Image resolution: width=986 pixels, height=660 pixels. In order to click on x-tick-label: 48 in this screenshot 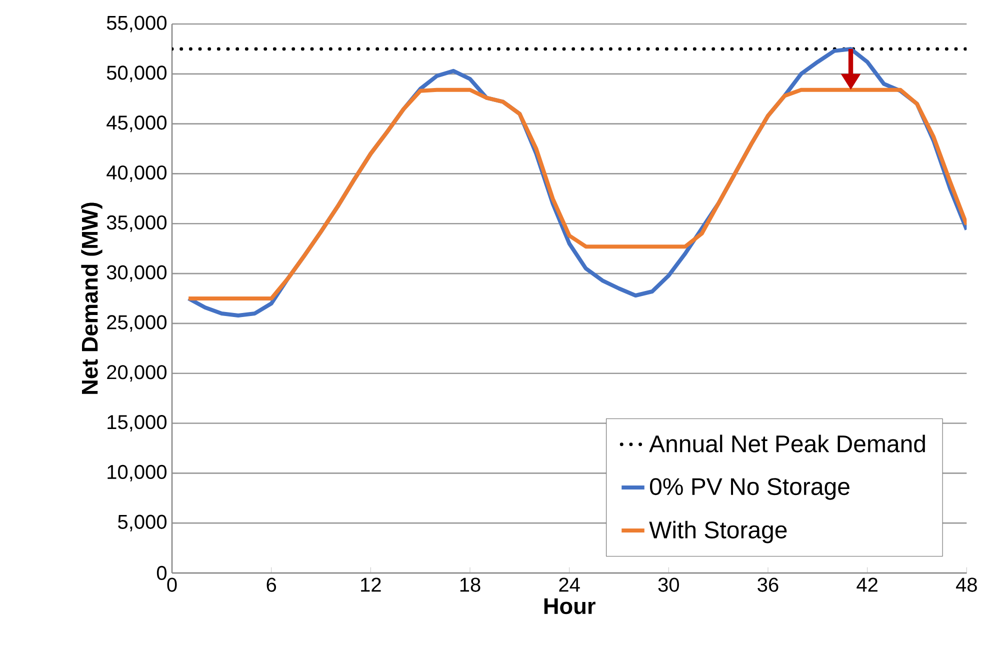, I will do `click(966, 585)`.